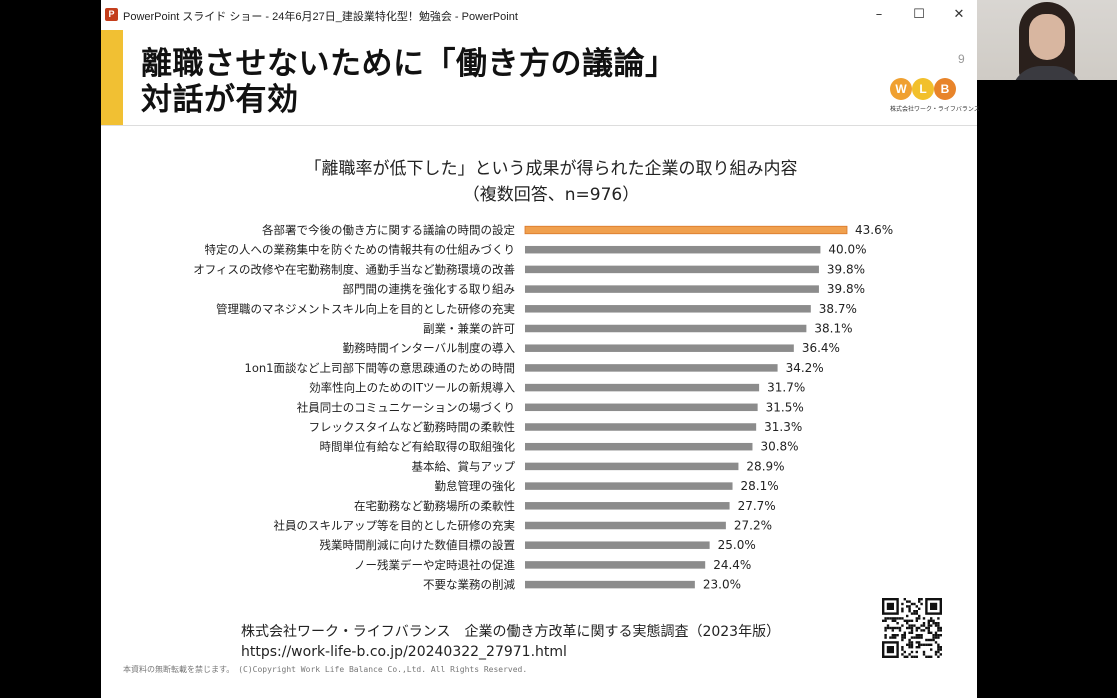 The height and width of the screenshot is (698, 1117). I want to click on logo-company-name: 株式会社ワーク・ライフバランス, so click(935, 109).